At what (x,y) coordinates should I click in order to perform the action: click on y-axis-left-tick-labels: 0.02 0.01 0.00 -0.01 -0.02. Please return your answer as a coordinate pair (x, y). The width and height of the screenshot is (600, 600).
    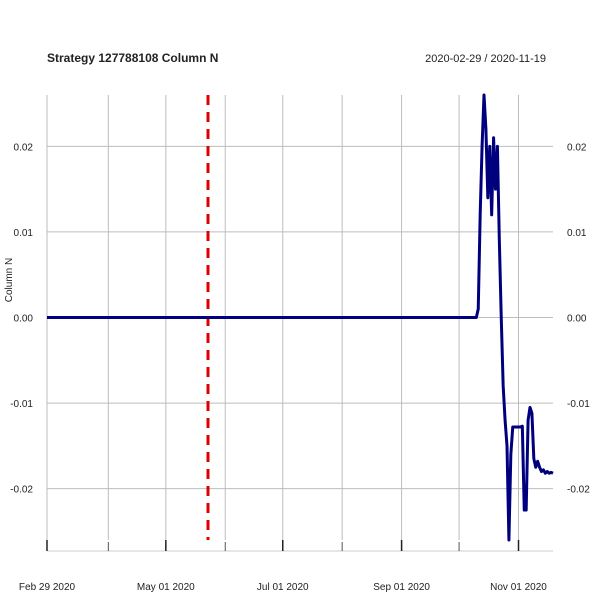
    Looking at the image, I should click on (21, 318).